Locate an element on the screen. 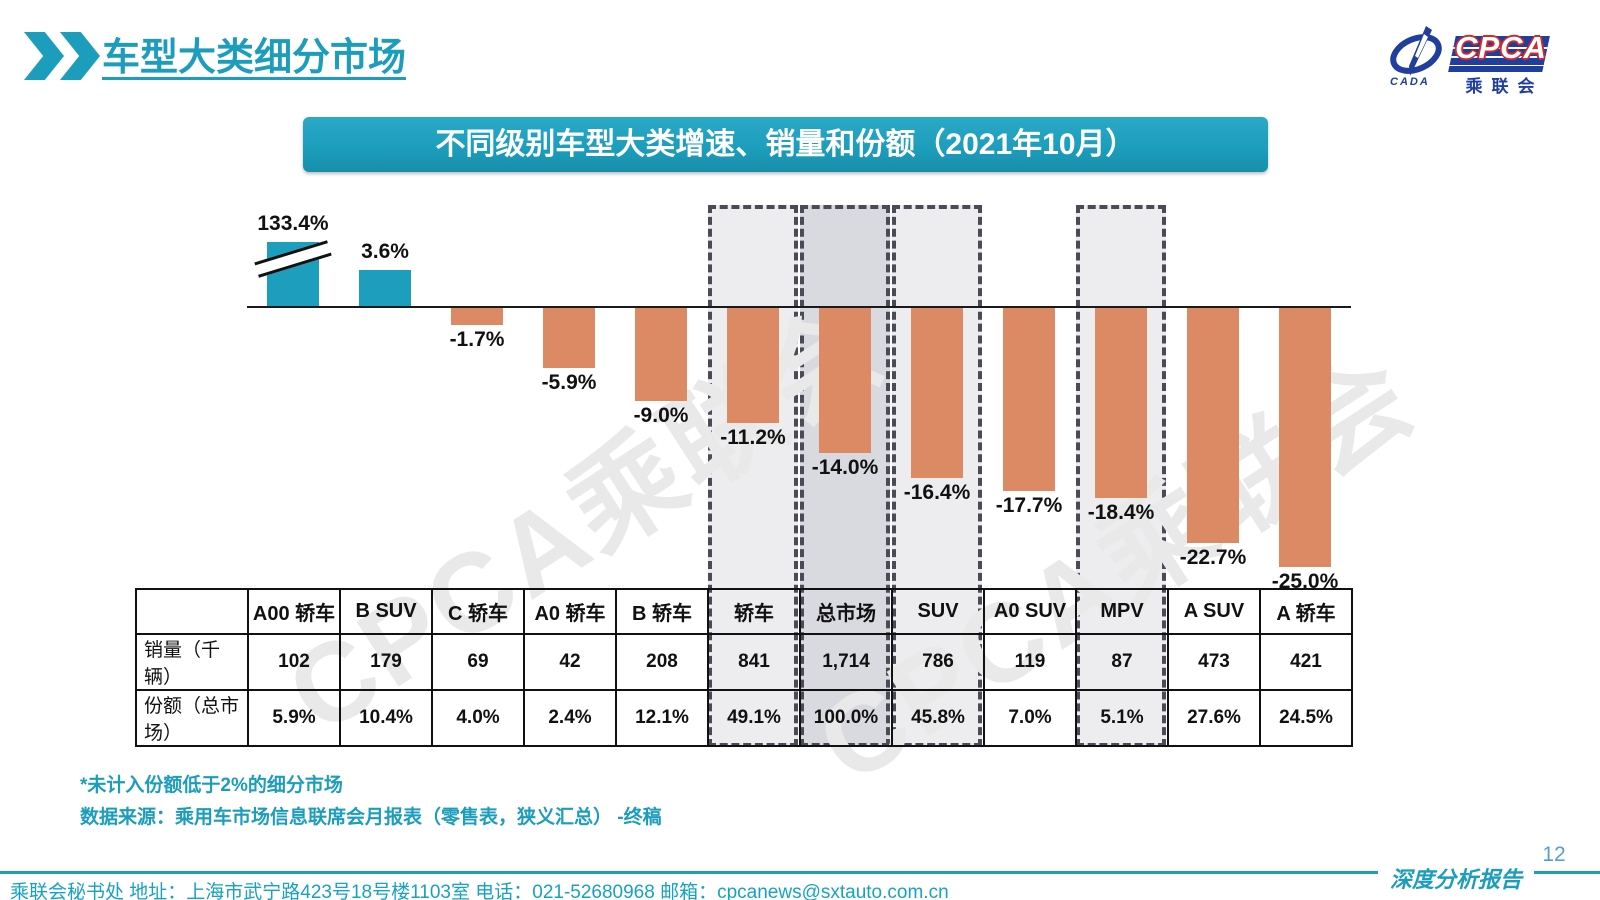  bar-value-label: -9.0% is located at coordinates (661, 415).